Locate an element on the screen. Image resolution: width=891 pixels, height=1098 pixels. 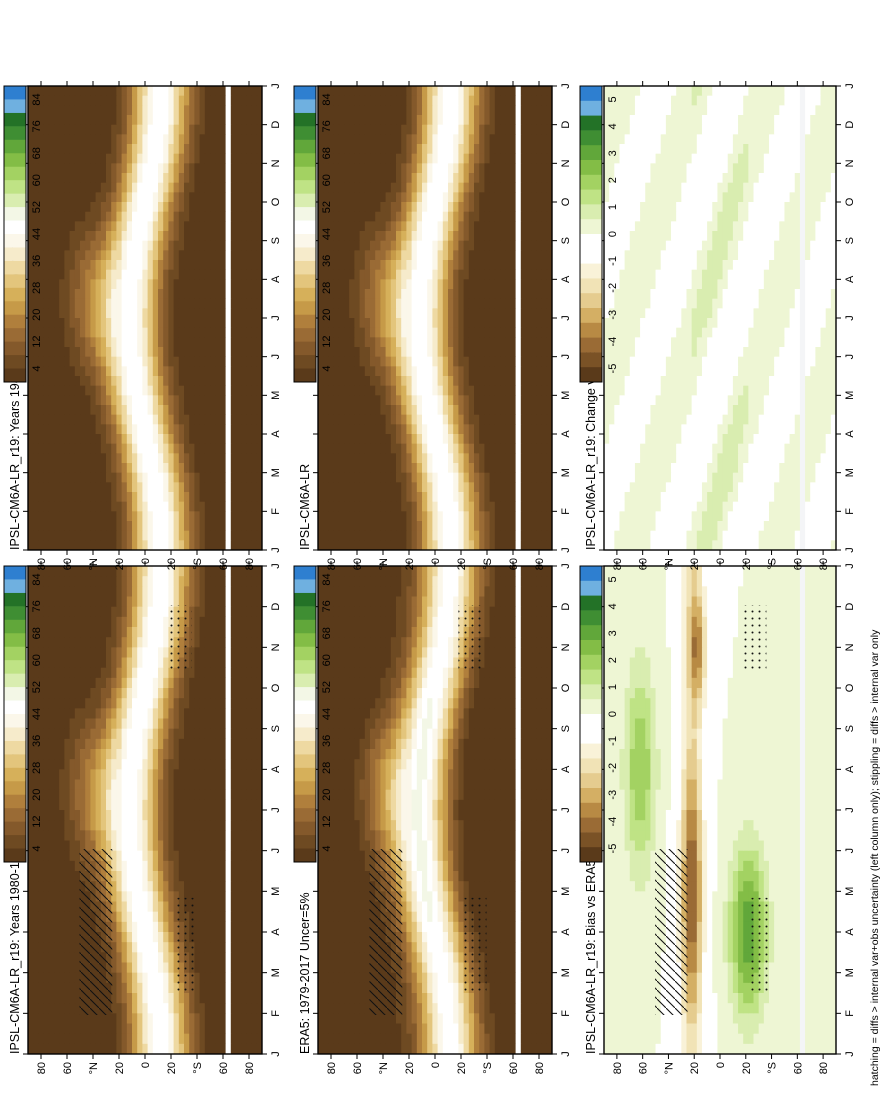
y-tick-label: 80 is located at coordinates (250, 1068).